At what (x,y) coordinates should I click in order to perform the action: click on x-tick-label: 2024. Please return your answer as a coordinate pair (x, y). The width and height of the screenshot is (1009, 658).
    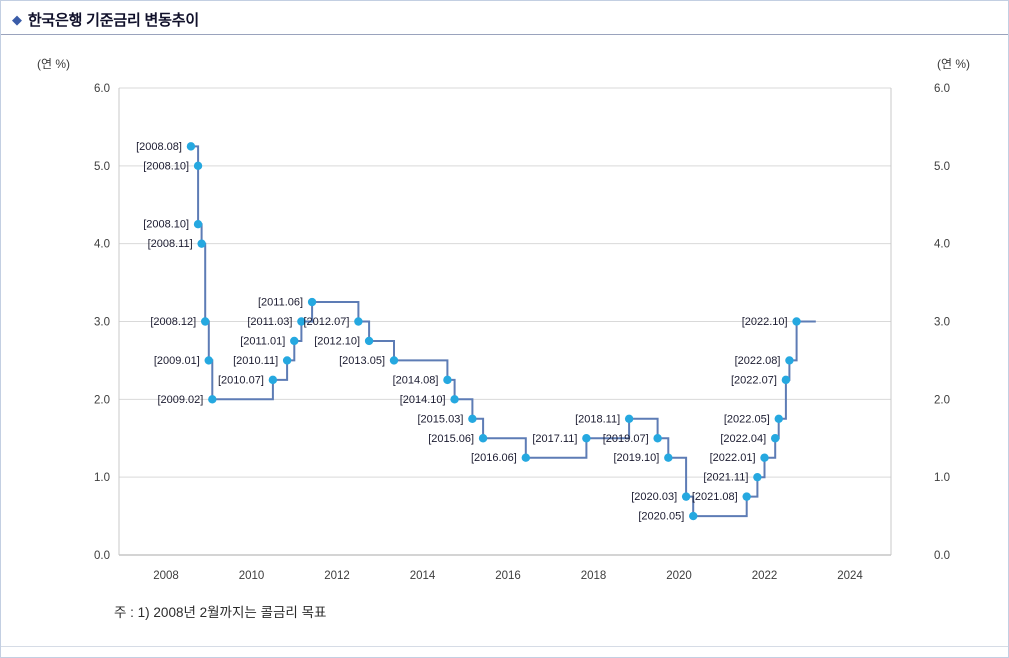
    Looking at the image, I should click on (850, 576).